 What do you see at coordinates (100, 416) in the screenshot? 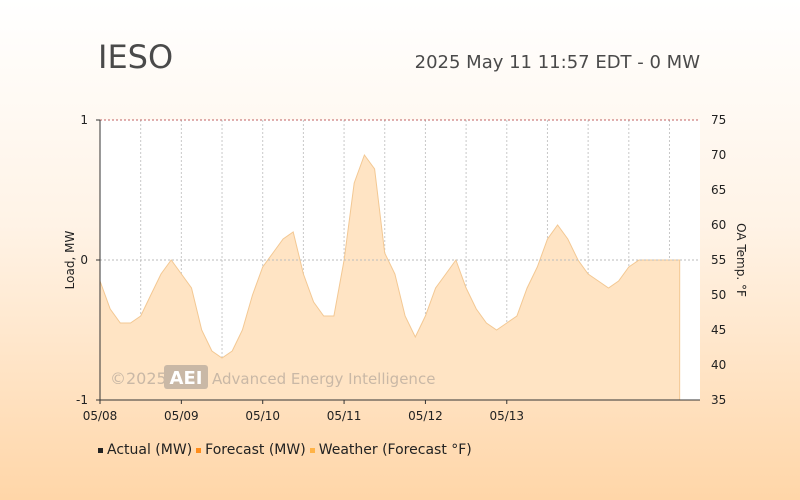
I see `x-tick-label: 05/08` at bounding box center [100, 416].